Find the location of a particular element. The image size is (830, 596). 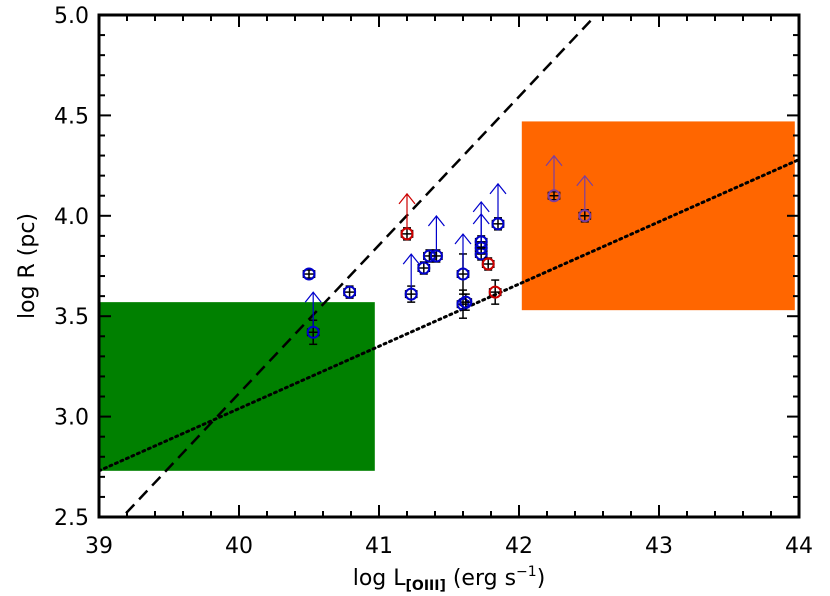

x-tick-label: 39 is located at coordinates (99, 546).